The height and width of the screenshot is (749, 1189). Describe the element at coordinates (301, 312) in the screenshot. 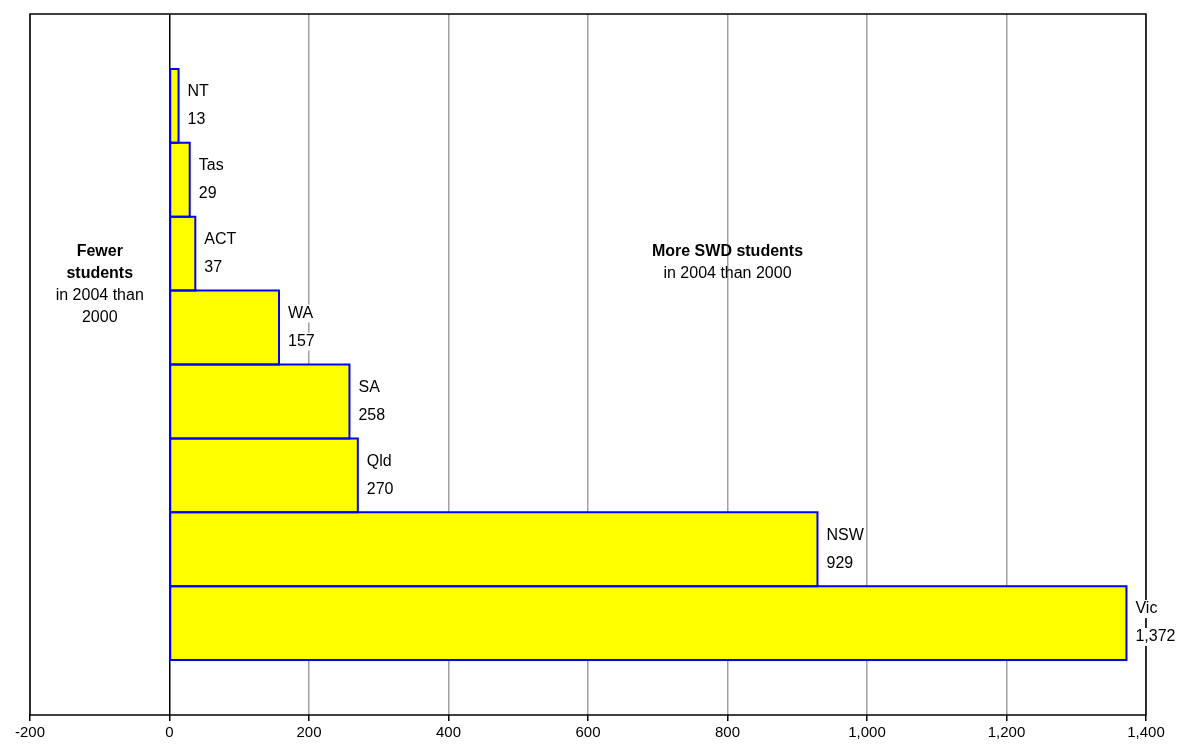

I see `y-tick-label: WA` at that location.